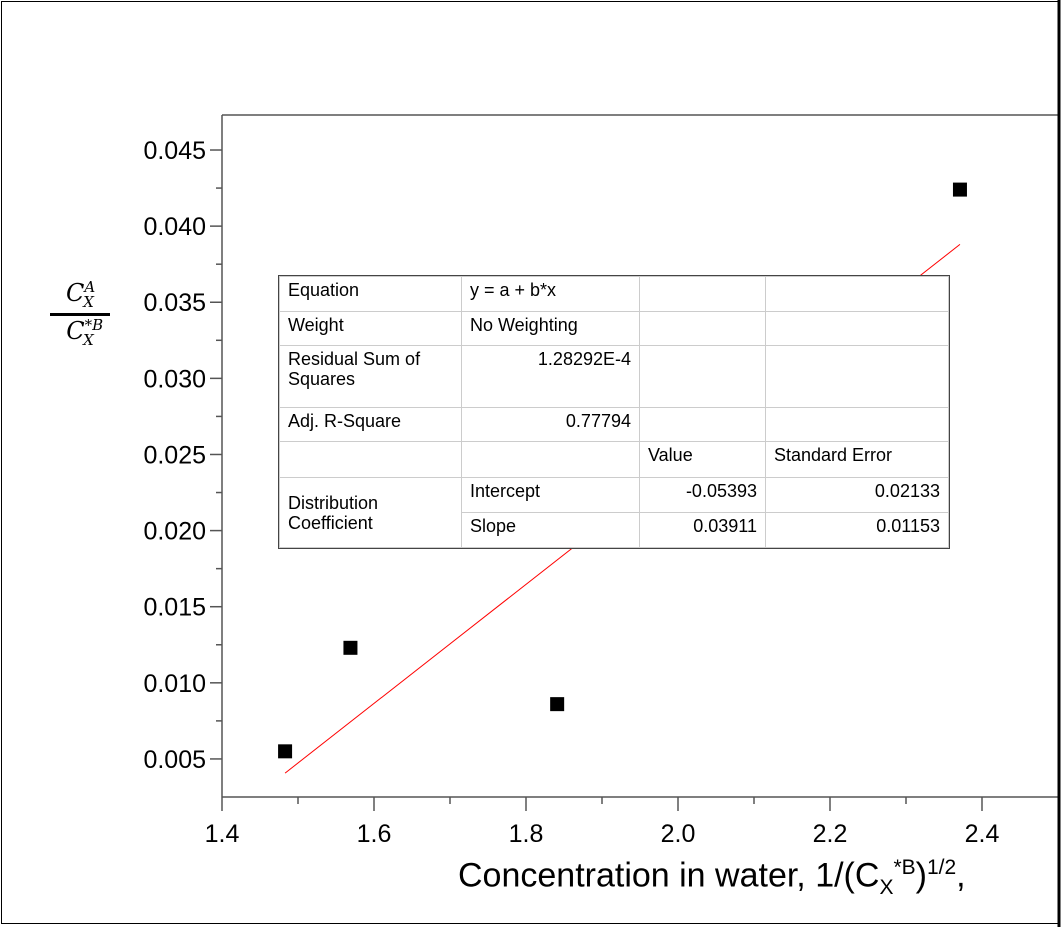  What do you see at coordinates (174, 684) in the screenshot?
I see `y-tick-label: 0.010` at bounding box center [174, 684].